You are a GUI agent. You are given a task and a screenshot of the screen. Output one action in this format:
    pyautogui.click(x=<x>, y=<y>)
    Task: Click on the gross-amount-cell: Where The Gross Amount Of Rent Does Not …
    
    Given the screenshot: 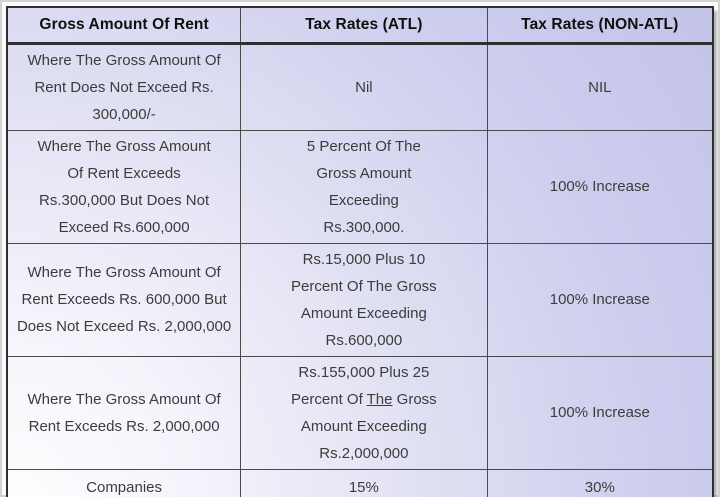 What is the action you would take?
    pyautogui.click(x=124, y=86)
    